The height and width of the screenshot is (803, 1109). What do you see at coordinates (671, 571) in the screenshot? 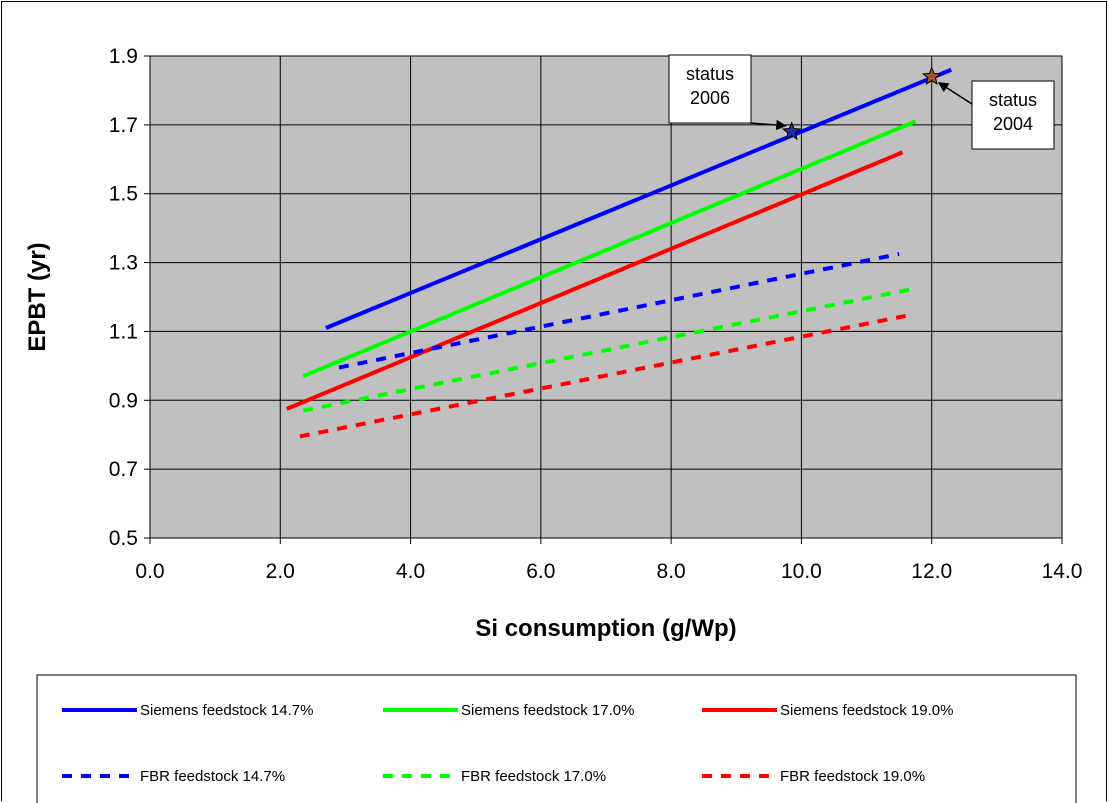
I see `x-tick-label: 8.0` at bounding box center [671, 571].